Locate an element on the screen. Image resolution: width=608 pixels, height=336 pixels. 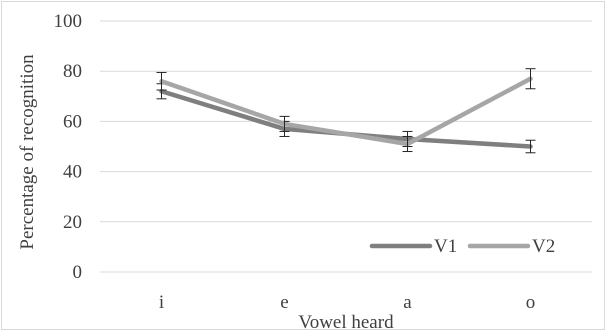
series-line-V2 is located at coordinates (346, 111).